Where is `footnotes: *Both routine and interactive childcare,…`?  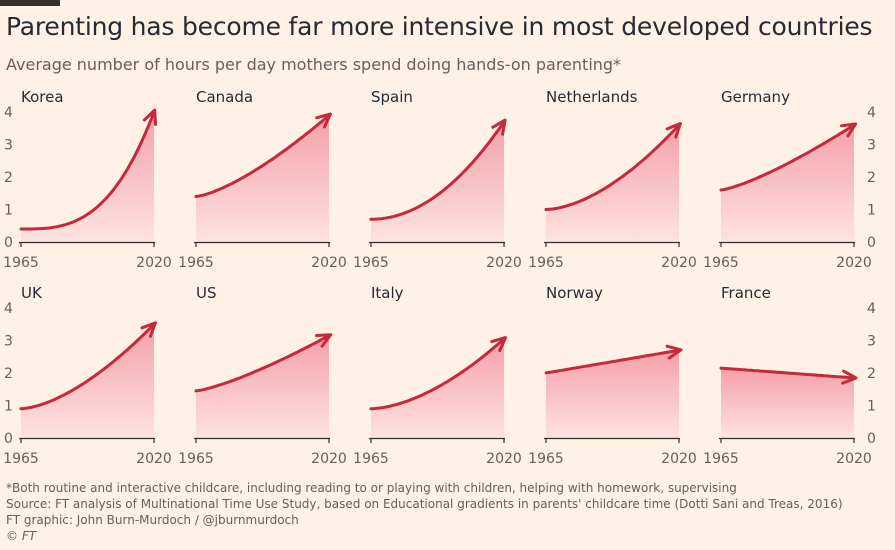 footnotes: *Both routine and interactive childcare,… is located at coordinates (424, 512).